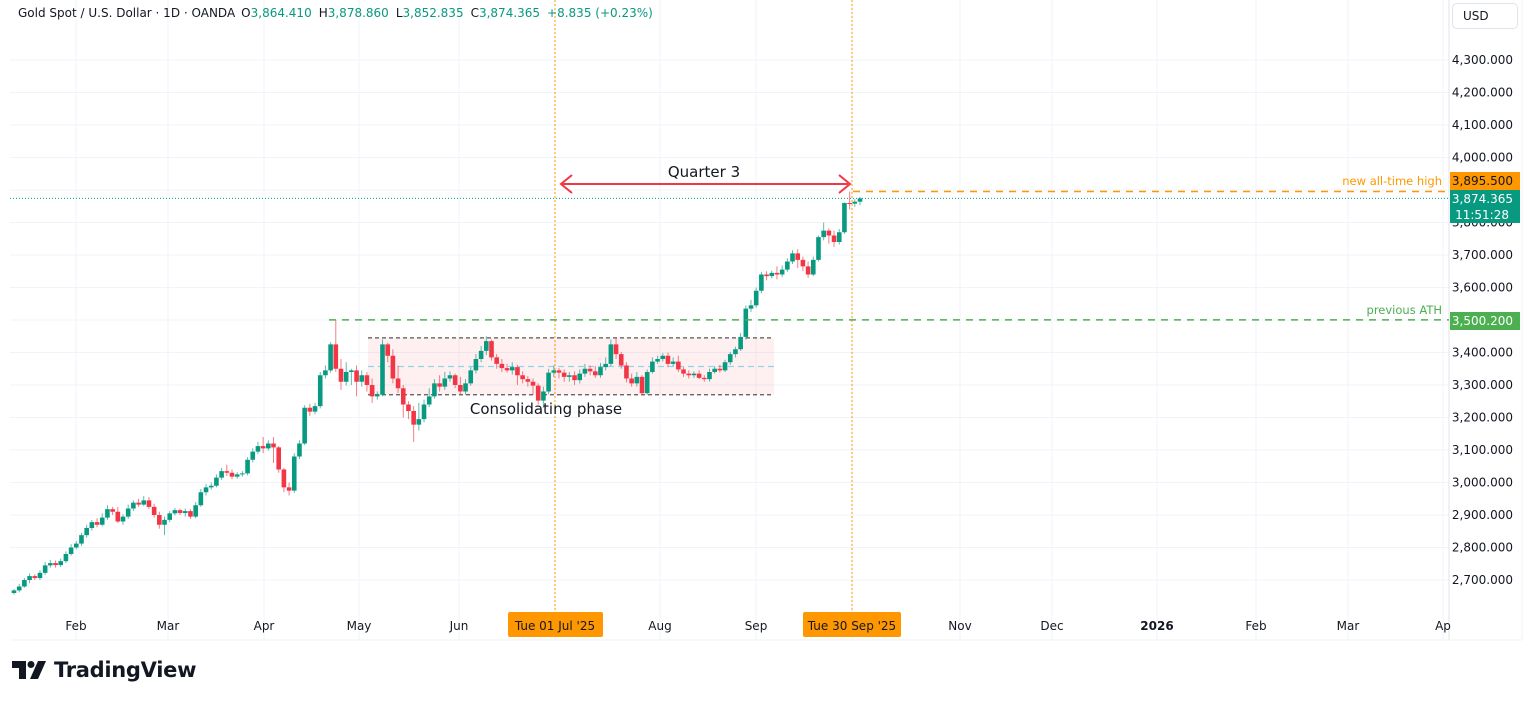 The image size is (1536, 708). What do you see at coordinates (358, 13) in the screenshot?
I see `high-value: 3,878.860` at bounding box center [358, 13].